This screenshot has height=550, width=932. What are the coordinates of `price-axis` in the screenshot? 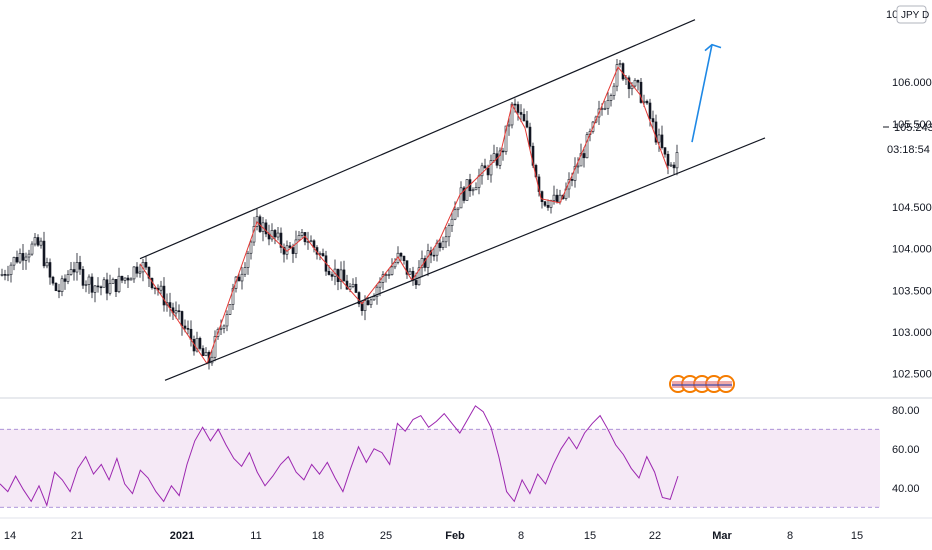 It's located at (906, 275).